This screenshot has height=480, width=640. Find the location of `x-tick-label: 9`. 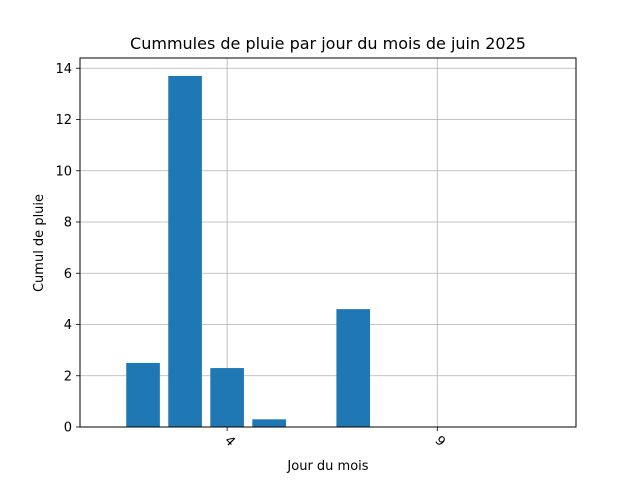

x-tick-label: 9 is located at coordinates (440, 441).